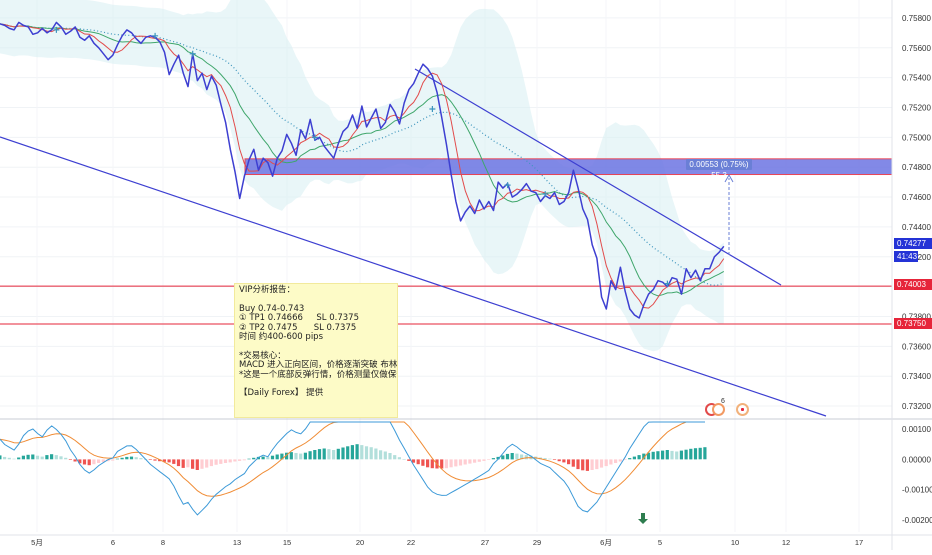  Describe the element at coordinates (237, 542) in the screenshot. I see `time-tick-label: 13` at that location.